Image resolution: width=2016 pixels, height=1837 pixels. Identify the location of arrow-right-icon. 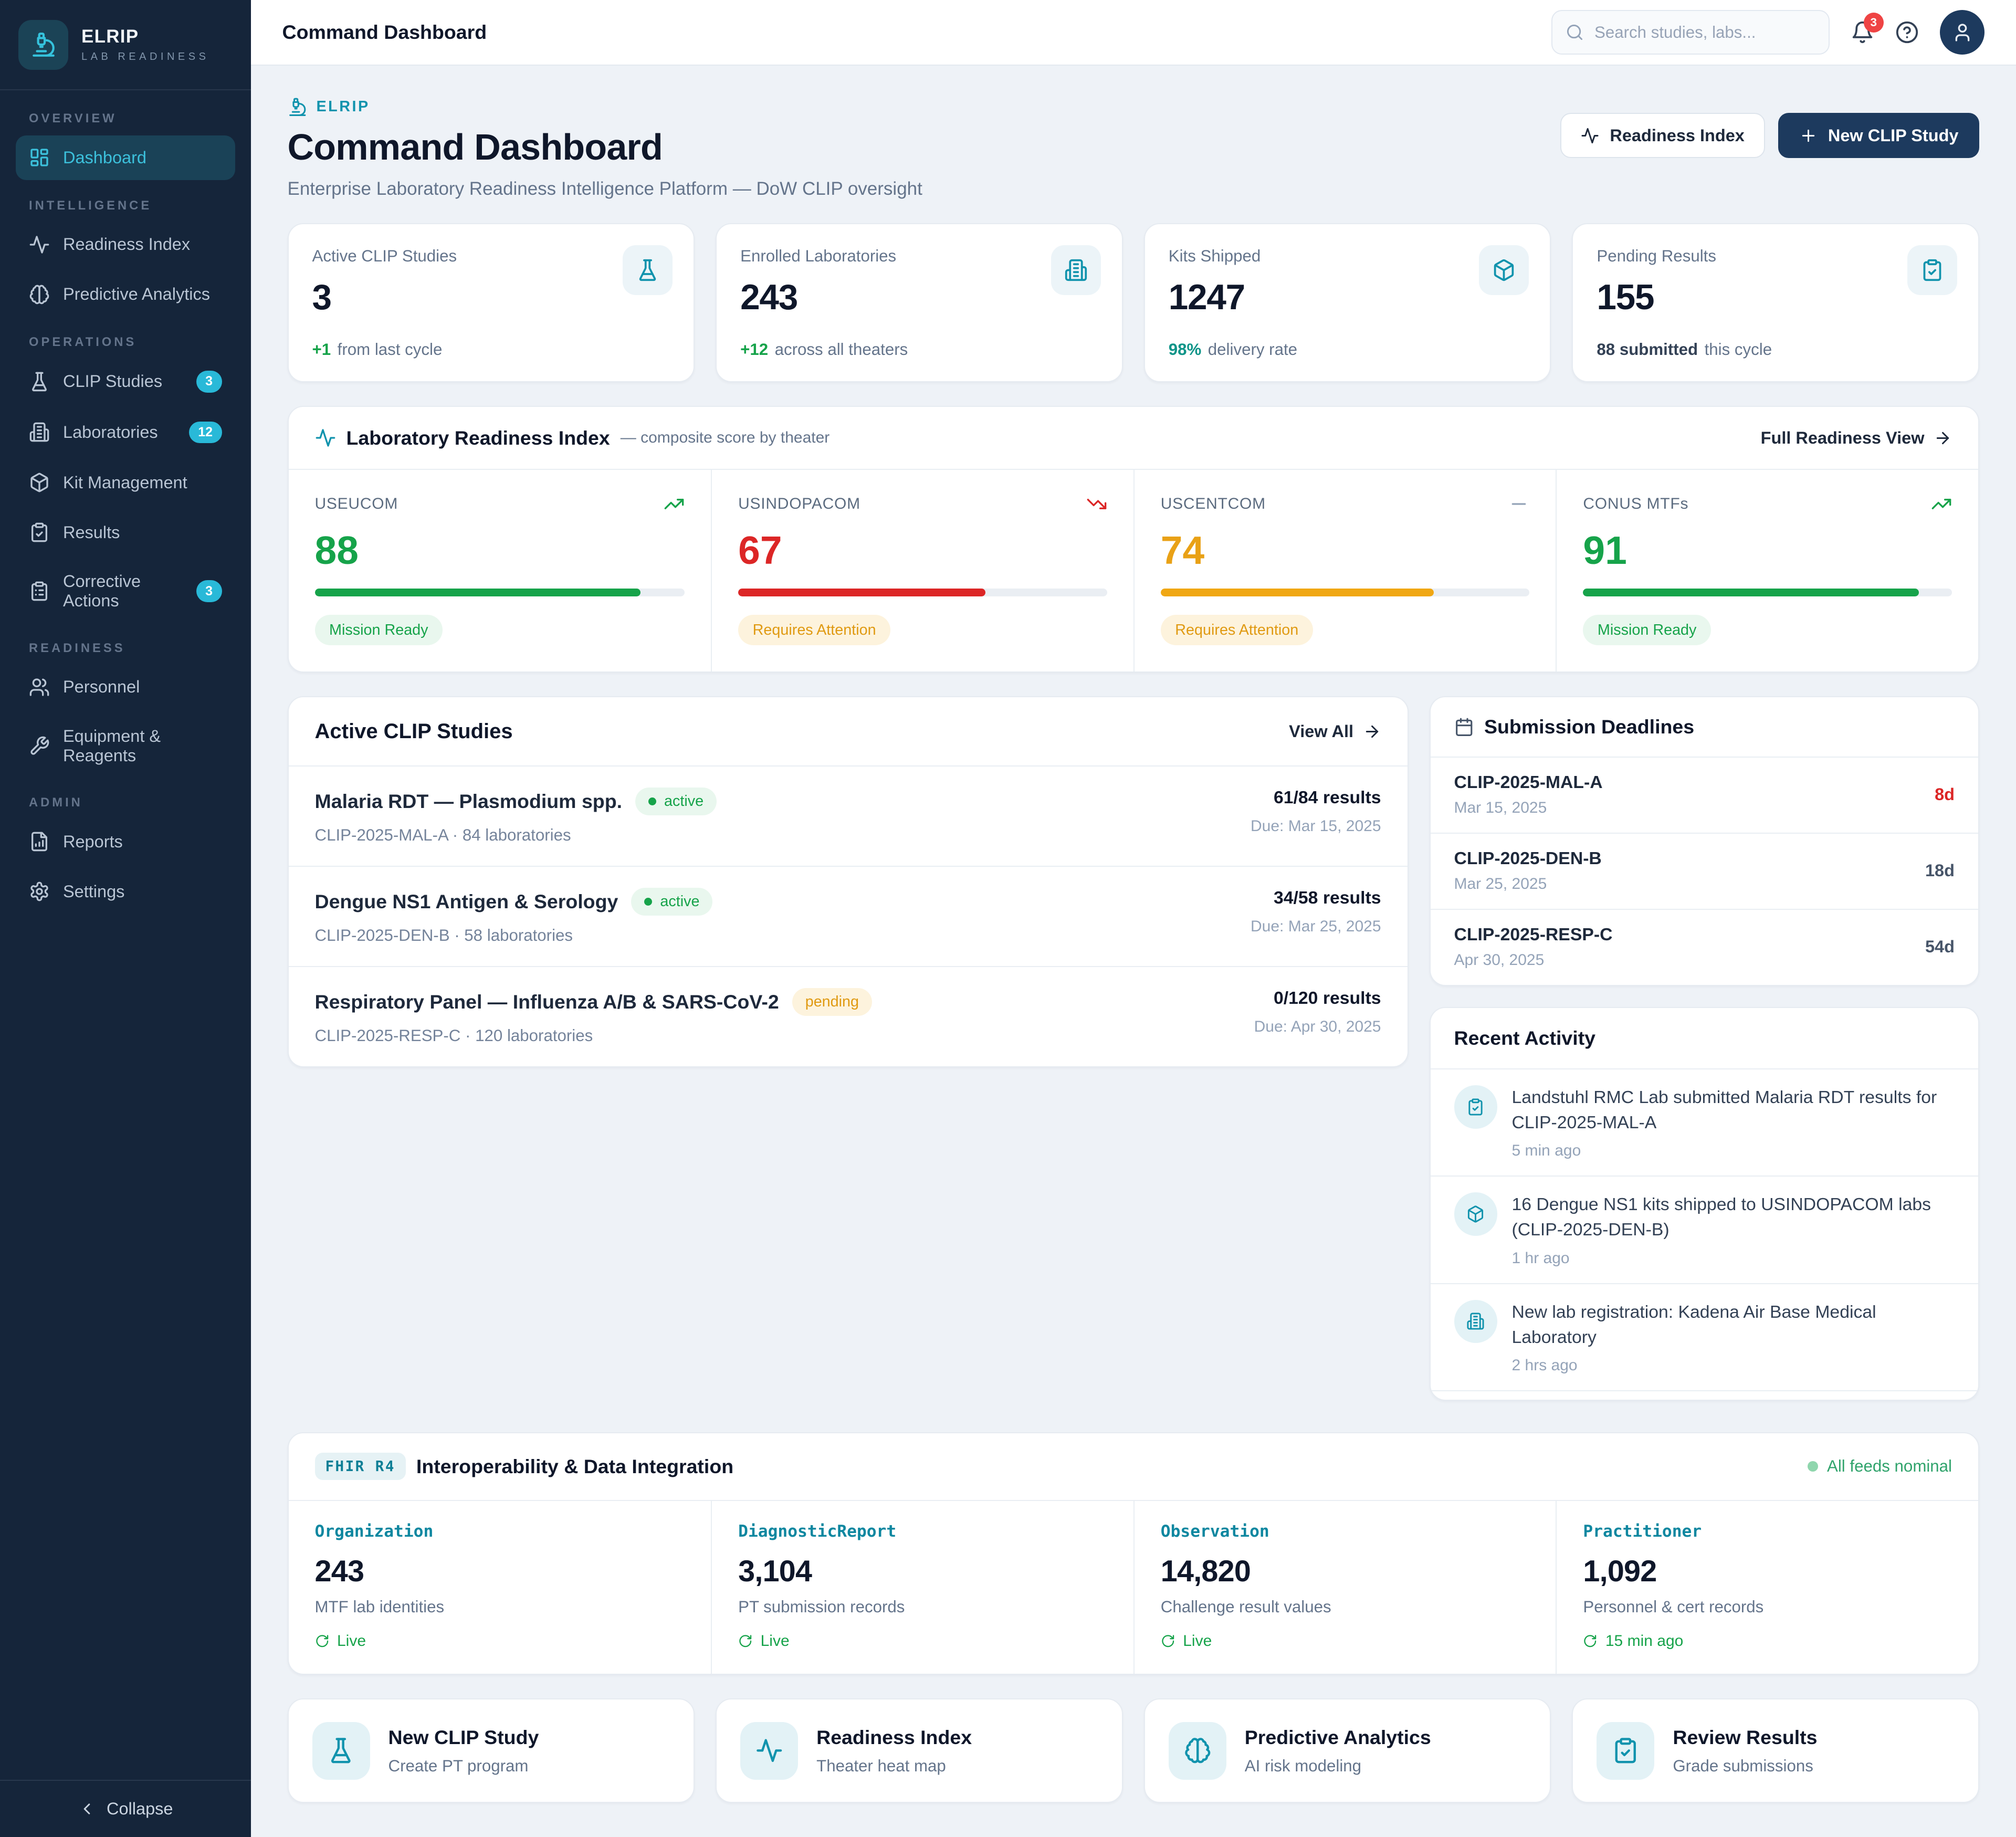
(1372, 731).